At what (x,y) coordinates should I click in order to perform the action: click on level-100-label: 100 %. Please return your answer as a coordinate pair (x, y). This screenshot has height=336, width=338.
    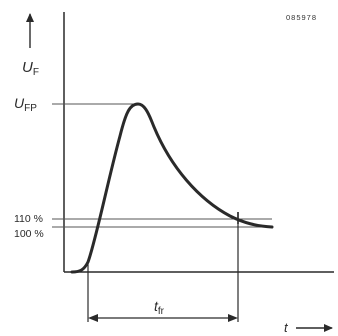
    Looking at the image, I should click on (29, 234).